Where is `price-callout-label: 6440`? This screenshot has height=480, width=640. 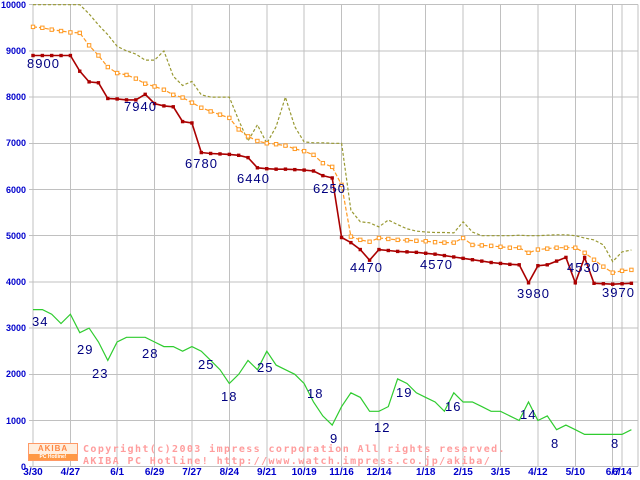 price-callout-label: 6440 is located at coordinates (253, 178).